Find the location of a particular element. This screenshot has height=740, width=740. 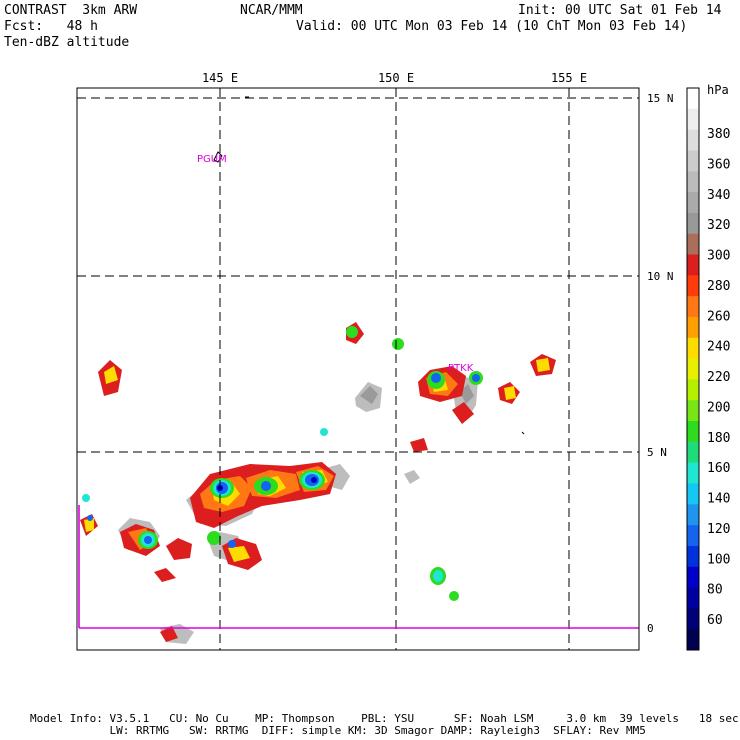

colorbar-tick-label: 140 is located at coordinates (718, 499).